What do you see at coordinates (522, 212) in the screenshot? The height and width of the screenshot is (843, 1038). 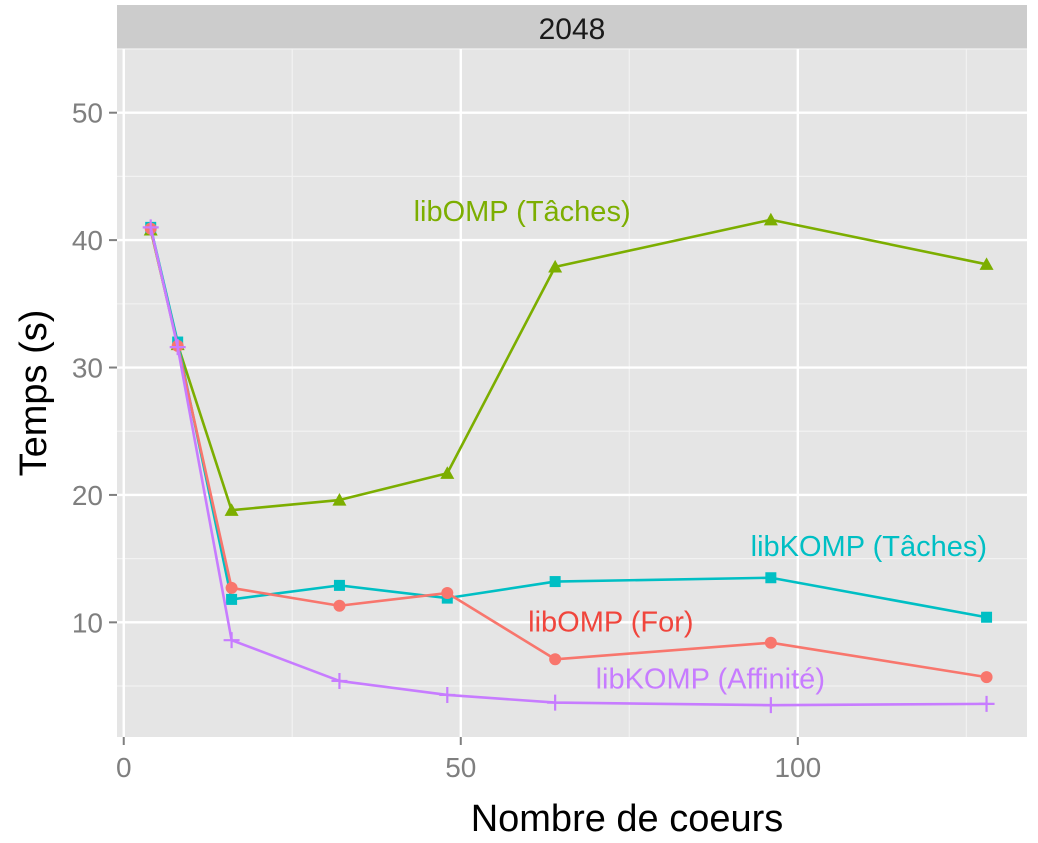 I see `series-label: libOMP (Tâches)` at bounding box center [522, 212].